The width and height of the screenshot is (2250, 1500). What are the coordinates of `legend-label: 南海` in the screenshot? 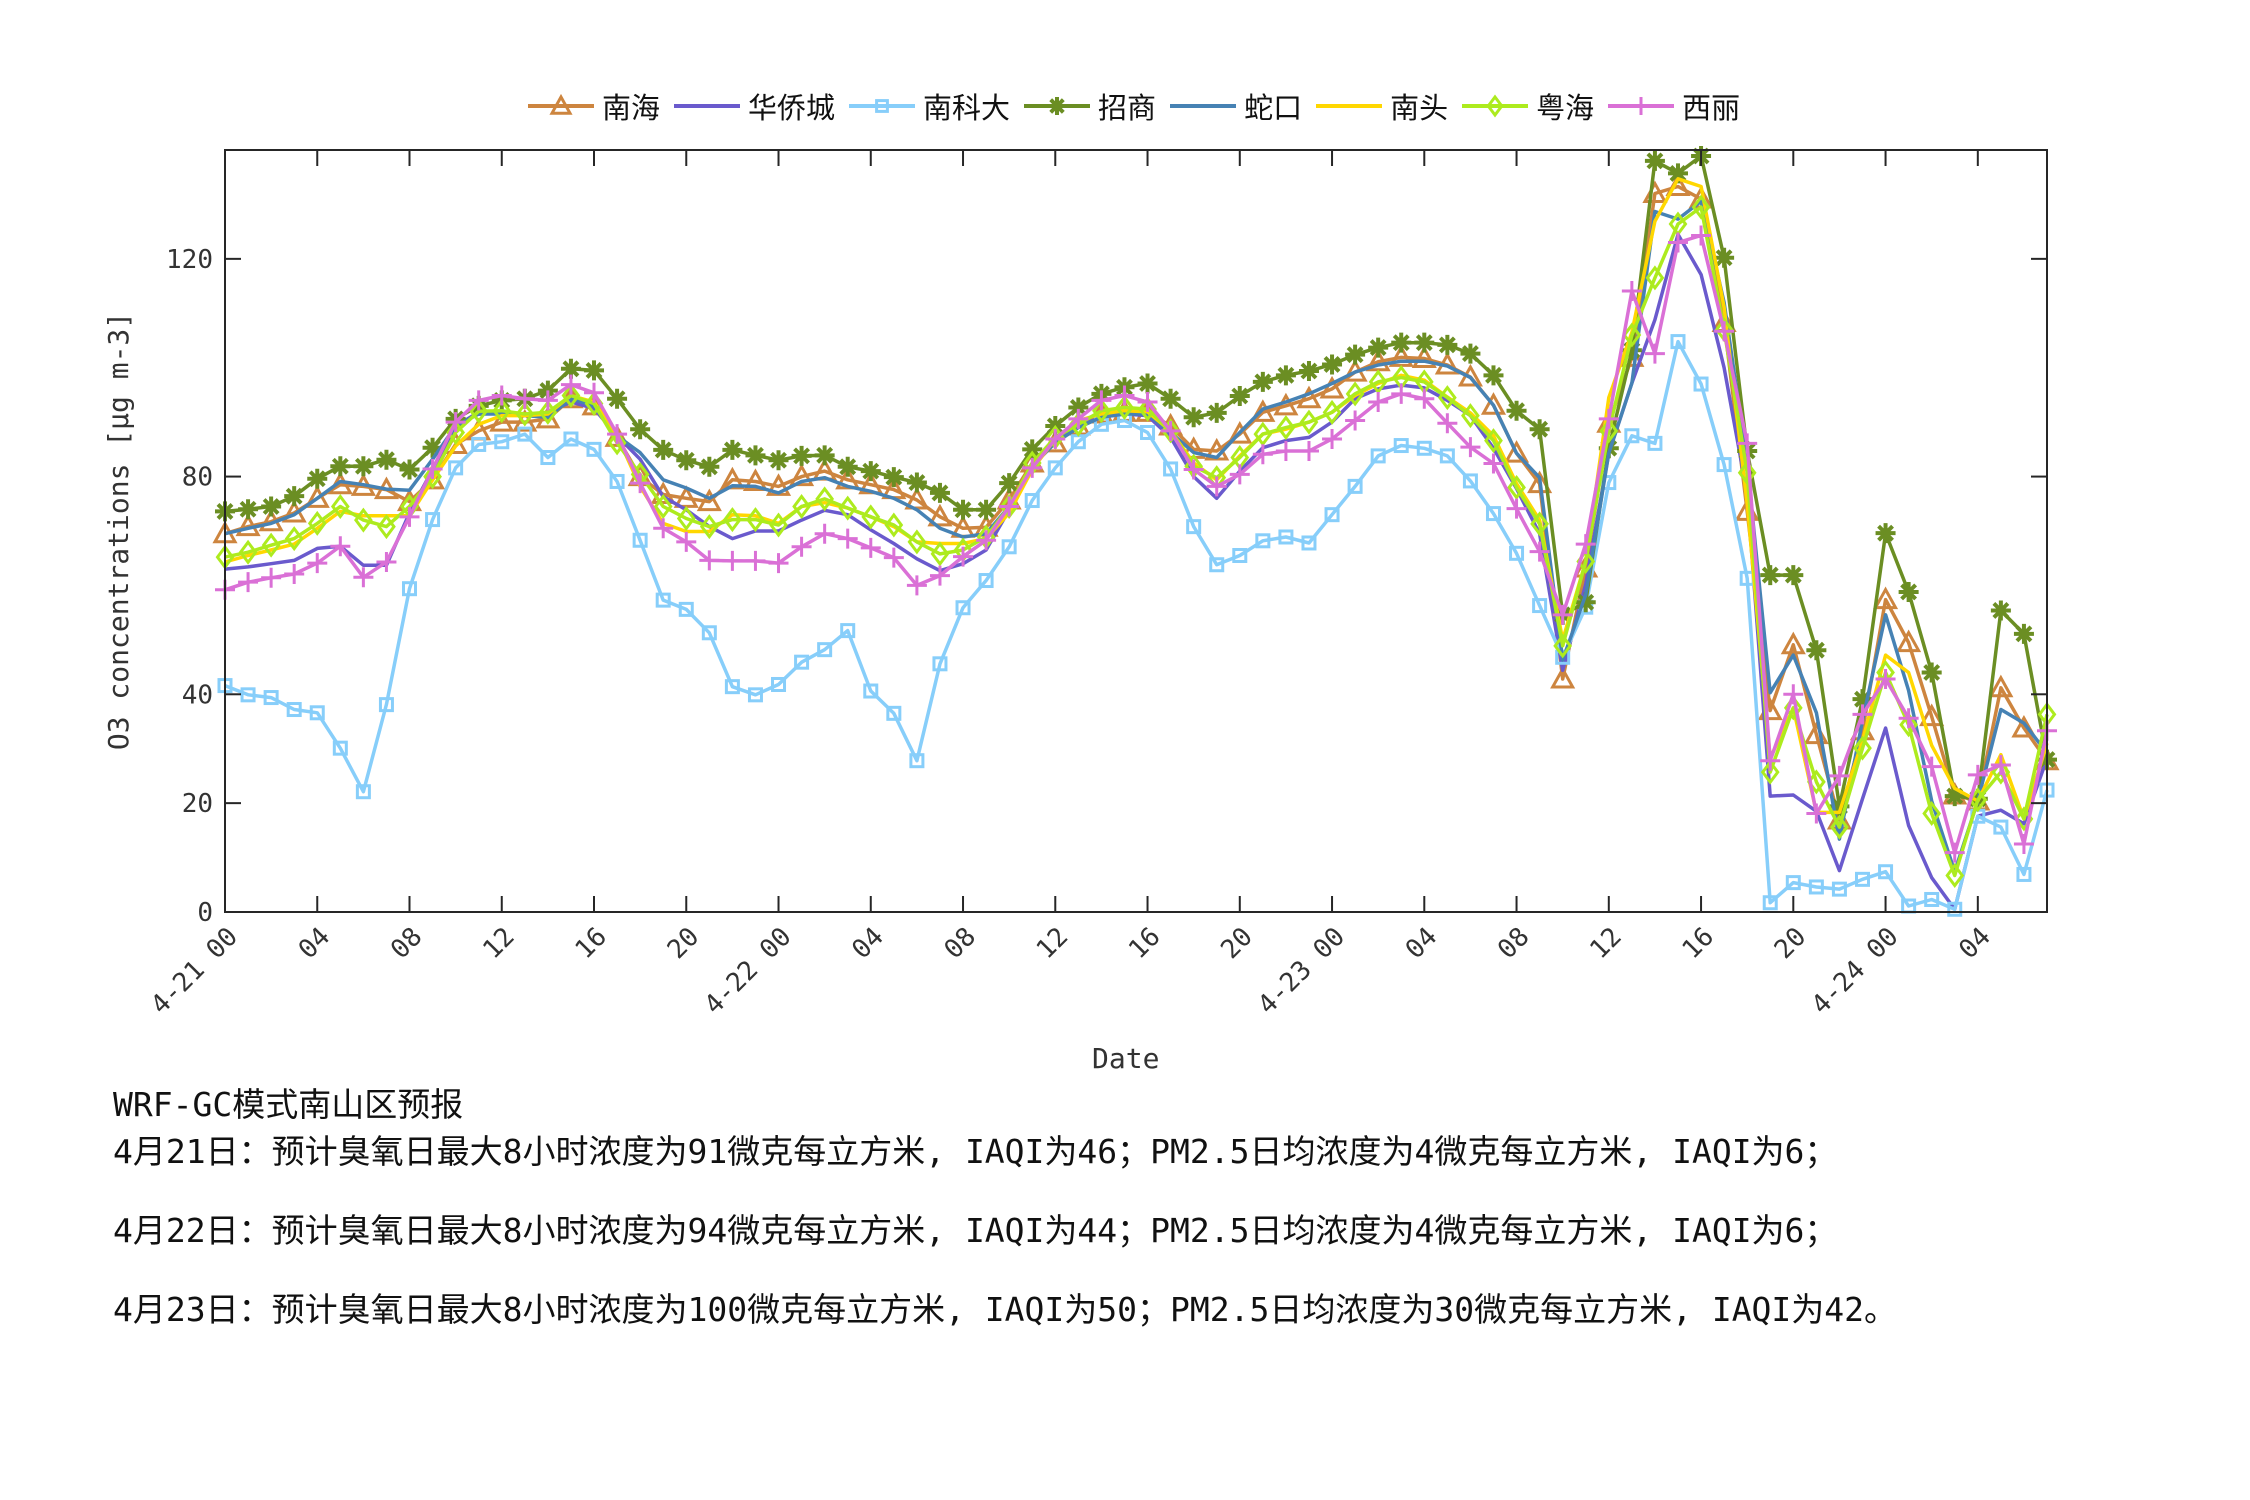 It's located at (631, 108).